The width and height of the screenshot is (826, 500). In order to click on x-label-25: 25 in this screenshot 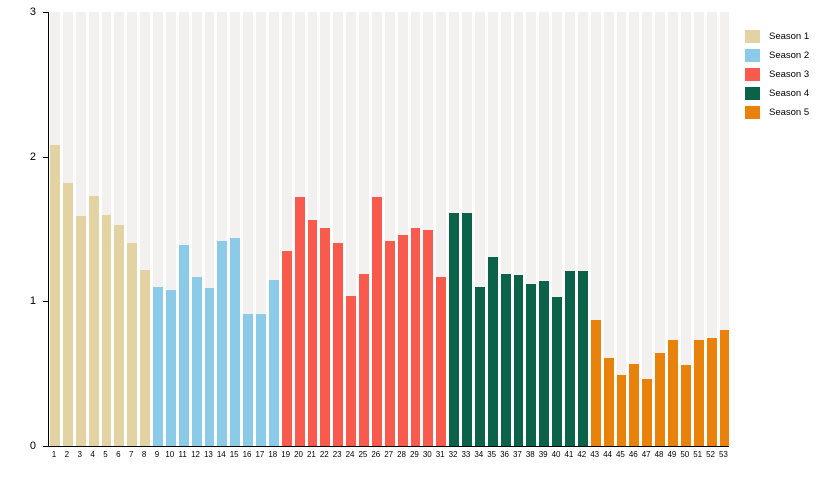, I will do `click(363, 454)`.